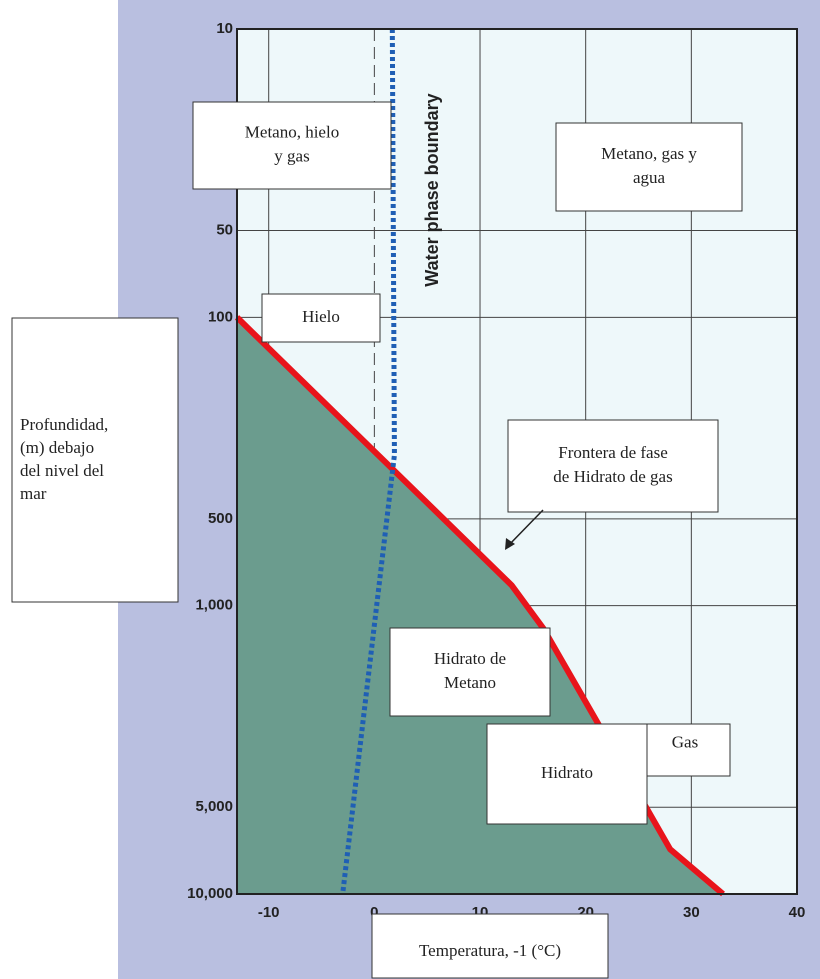 This screenshot has height=979, width=820. What do you see at coordinates (797, 912) in the screenshot?
I see `x-tick-label: 40` at bounding box center [797, 912].